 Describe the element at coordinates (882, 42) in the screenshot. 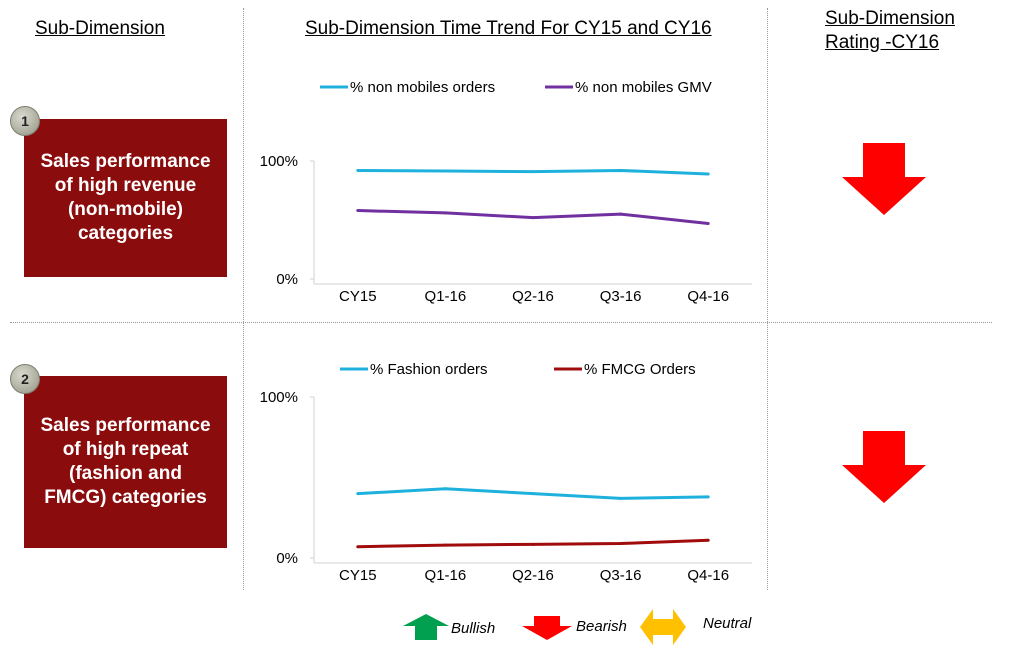

I see `rating-header-line2: Rating -CY16` at that location.